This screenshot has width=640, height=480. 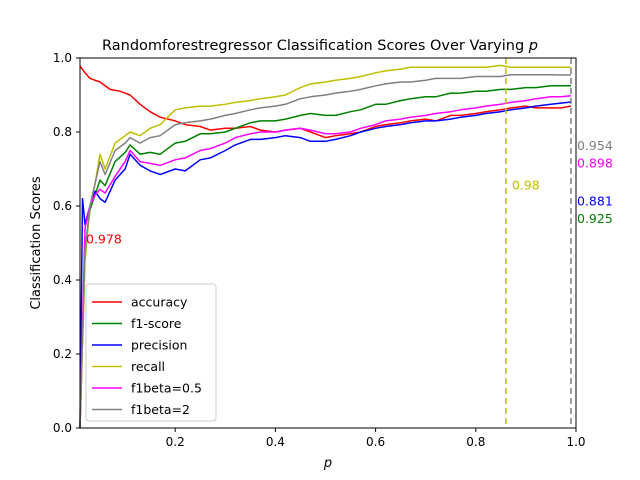 What do you see at coordinates (62, 58) in the screenshot?
I see `y-tick-label: 1.0` at bounding box center [62, 58].